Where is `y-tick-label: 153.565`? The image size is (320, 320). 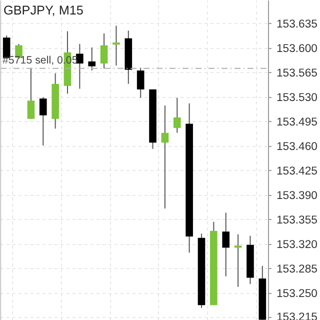 y-tick-label: 153.565 is located at coordinates (297, 74).